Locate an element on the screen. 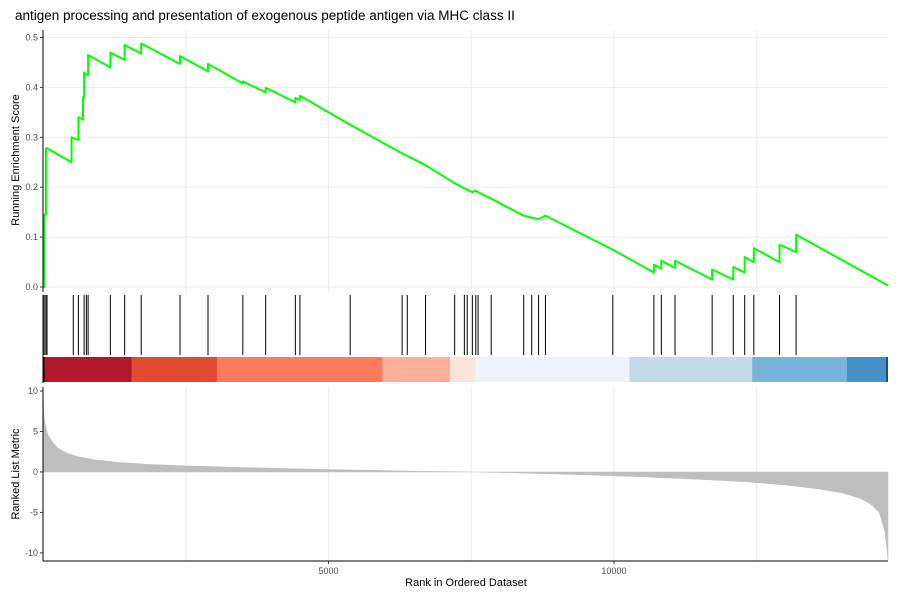 The image size is (900, 600). enrichment-y-tick-label: 0.5 is located at coordinates (31, 37).